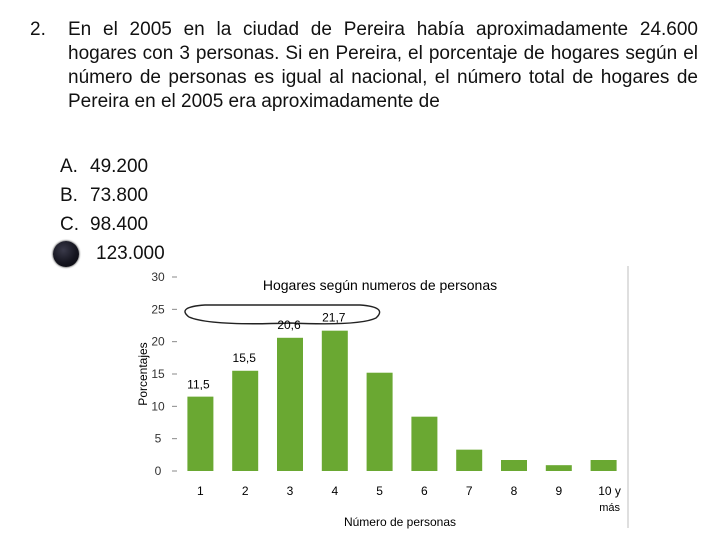 Image resolution: width=720 pixels, height=545 pixels. What do you see at coordinates (130, 253) in the screenshot?
I see `option-value: 123.000` at bounding box center [130, 253].